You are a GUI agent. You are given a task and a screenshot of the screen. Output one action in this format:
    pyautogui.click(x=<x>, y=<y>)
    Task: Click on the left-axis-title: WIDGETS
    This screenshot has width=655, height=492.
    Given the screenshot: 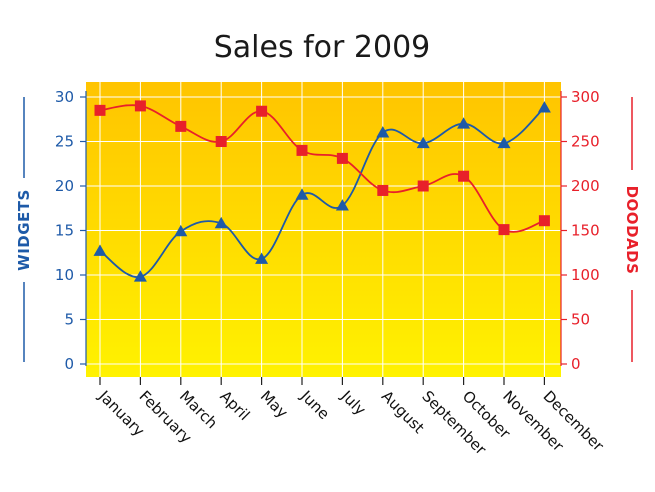 What is the action you would take?
    pyautogui.click(x=24, y=230)
    